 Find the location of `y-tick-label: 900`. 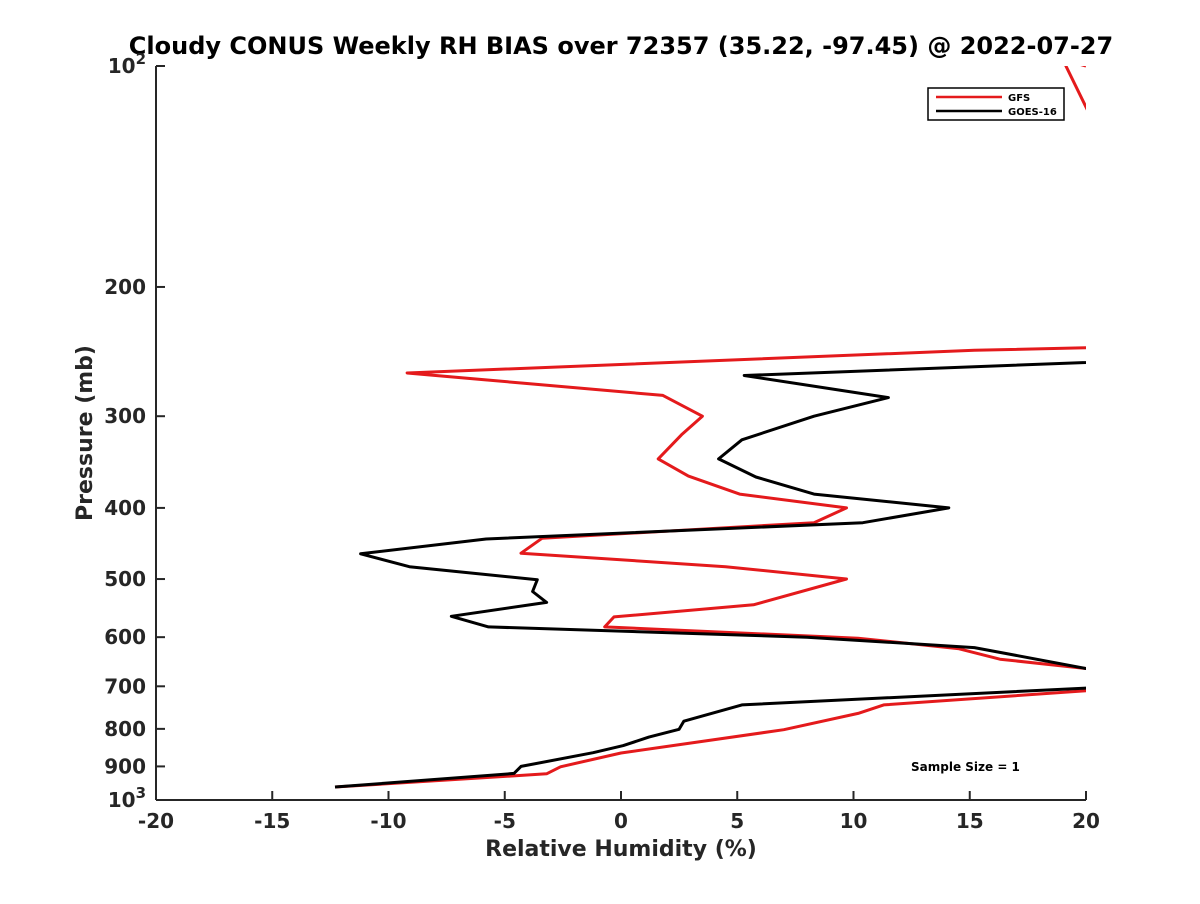

y-tick-label: 900 is located at coordinates (125, 766).